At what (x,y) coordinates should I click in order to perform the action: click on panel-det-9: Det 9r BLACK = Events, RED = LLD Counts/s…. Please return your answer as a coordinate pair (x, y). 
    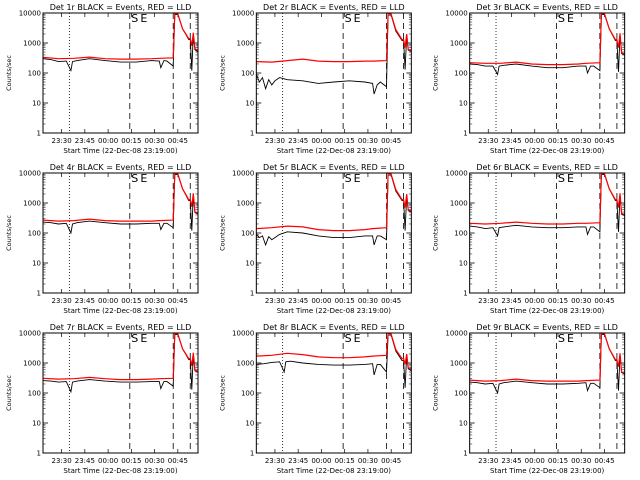
    Looking at the image, I should click on (529, 399).